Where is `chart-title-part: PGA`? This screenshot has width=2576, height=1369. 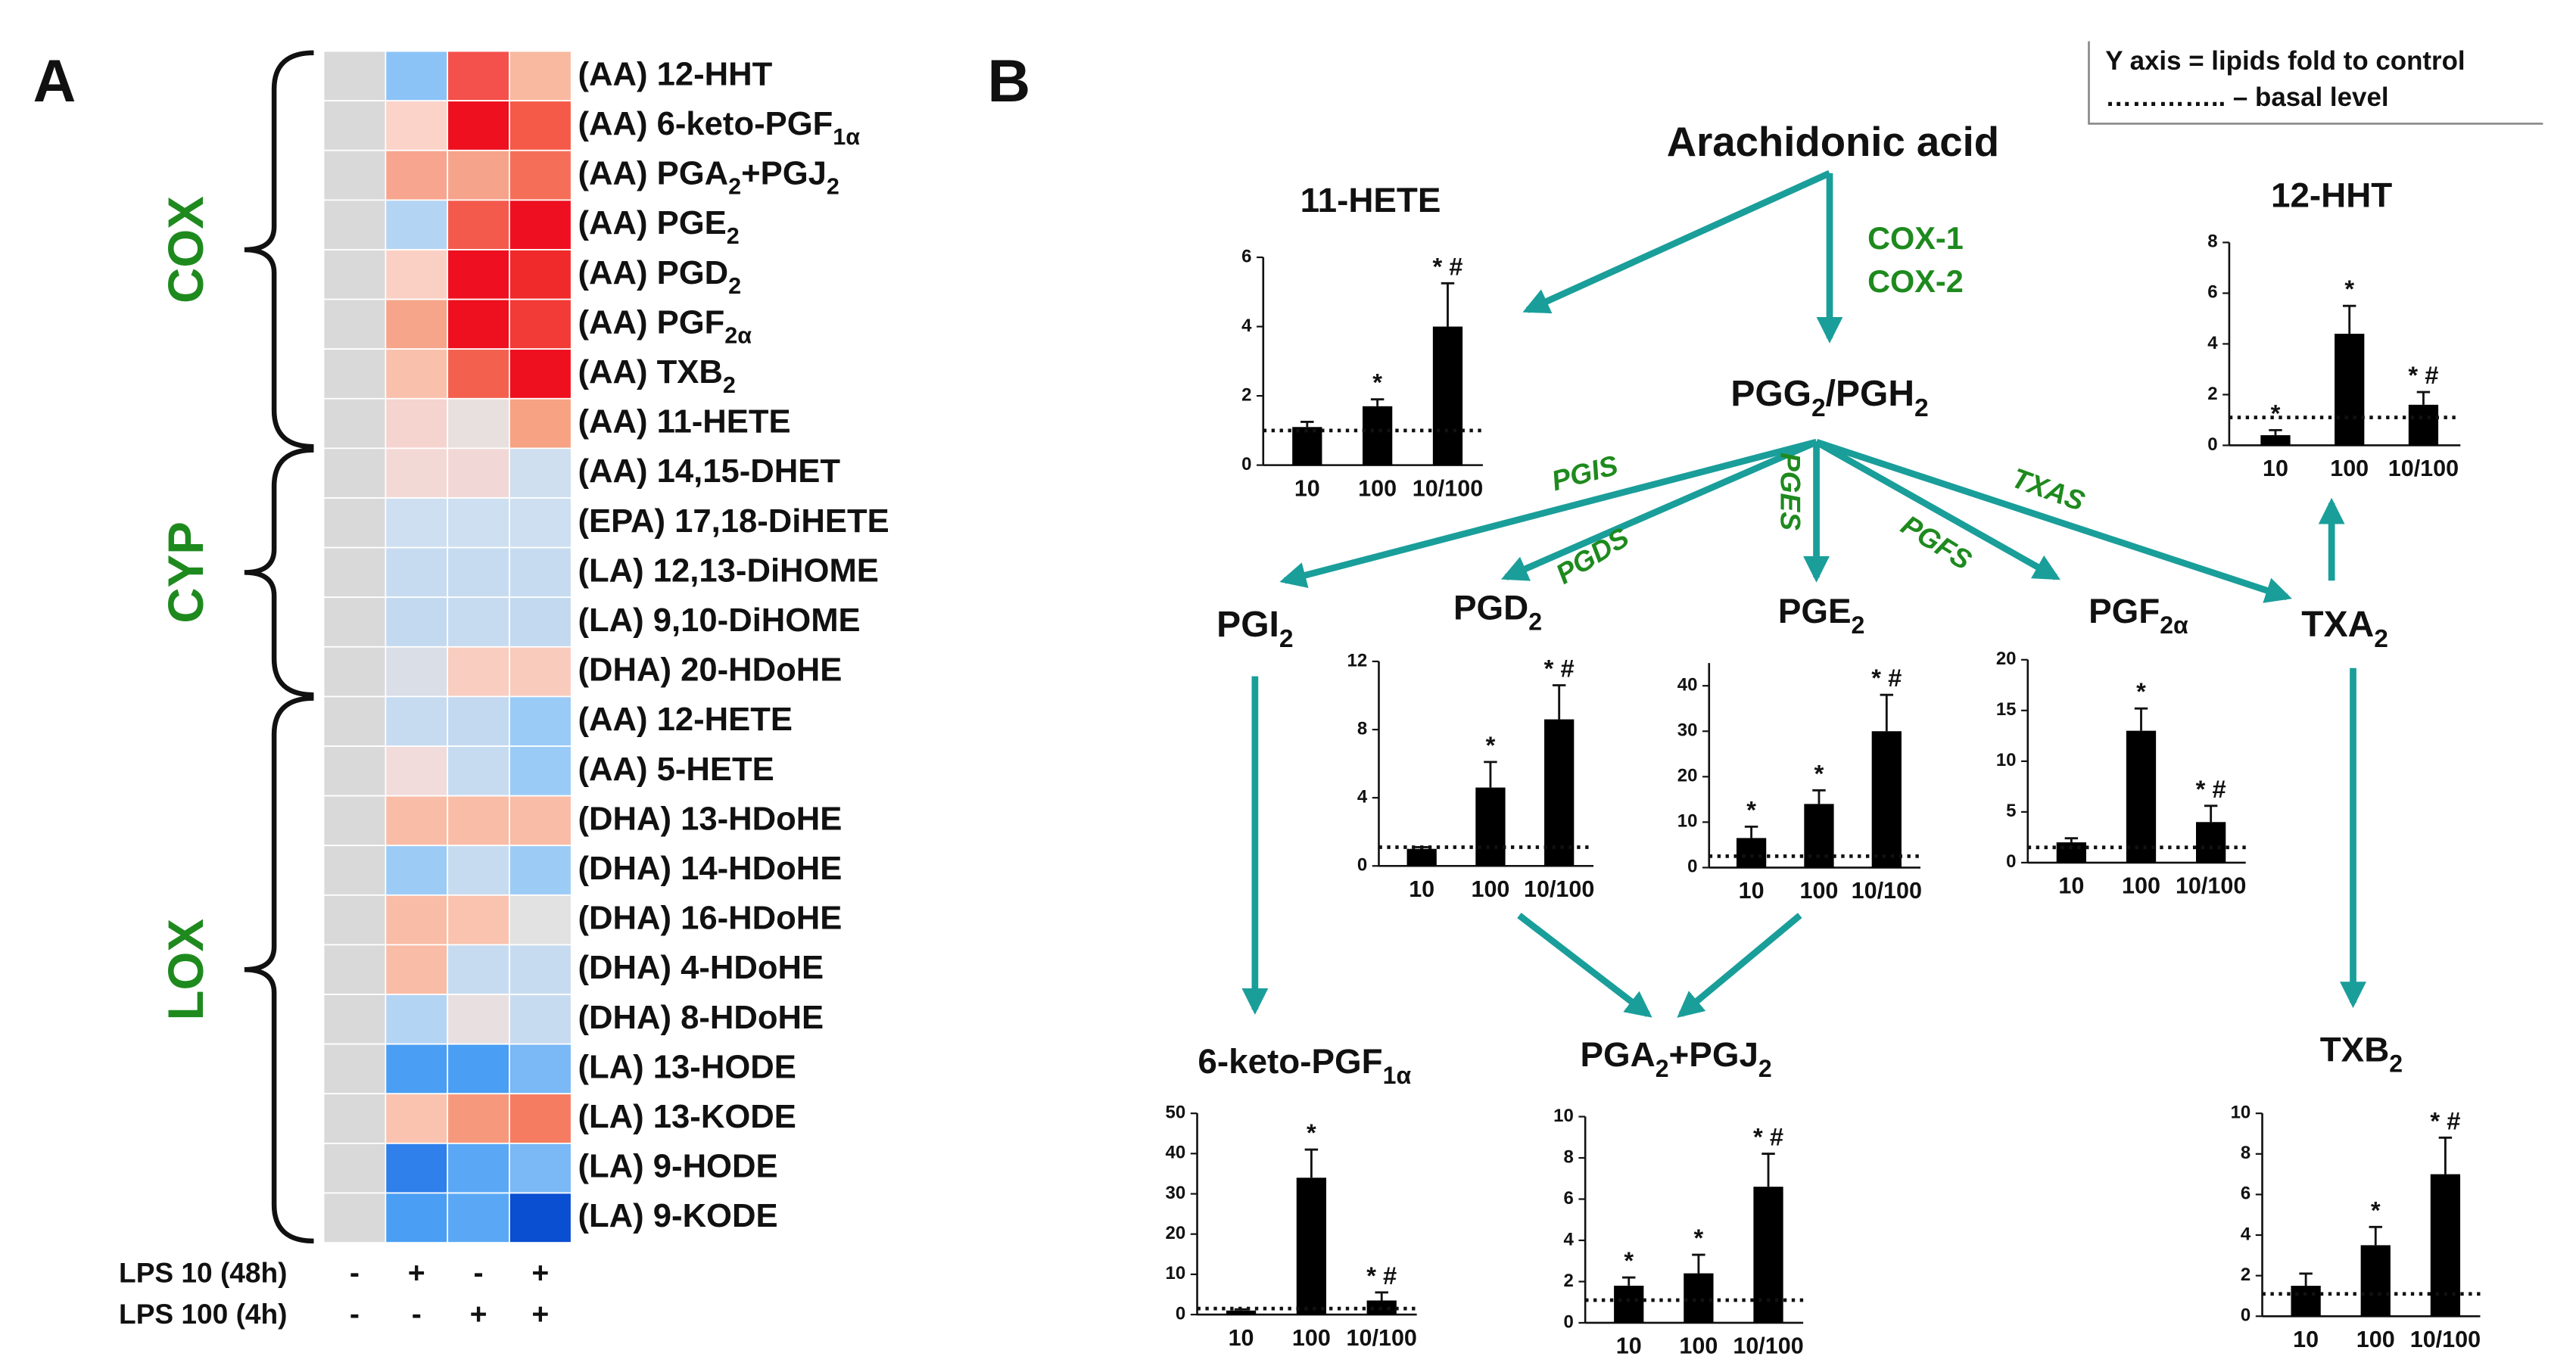 chart-title-part: PGA is located at coordinates (1617, 1054).